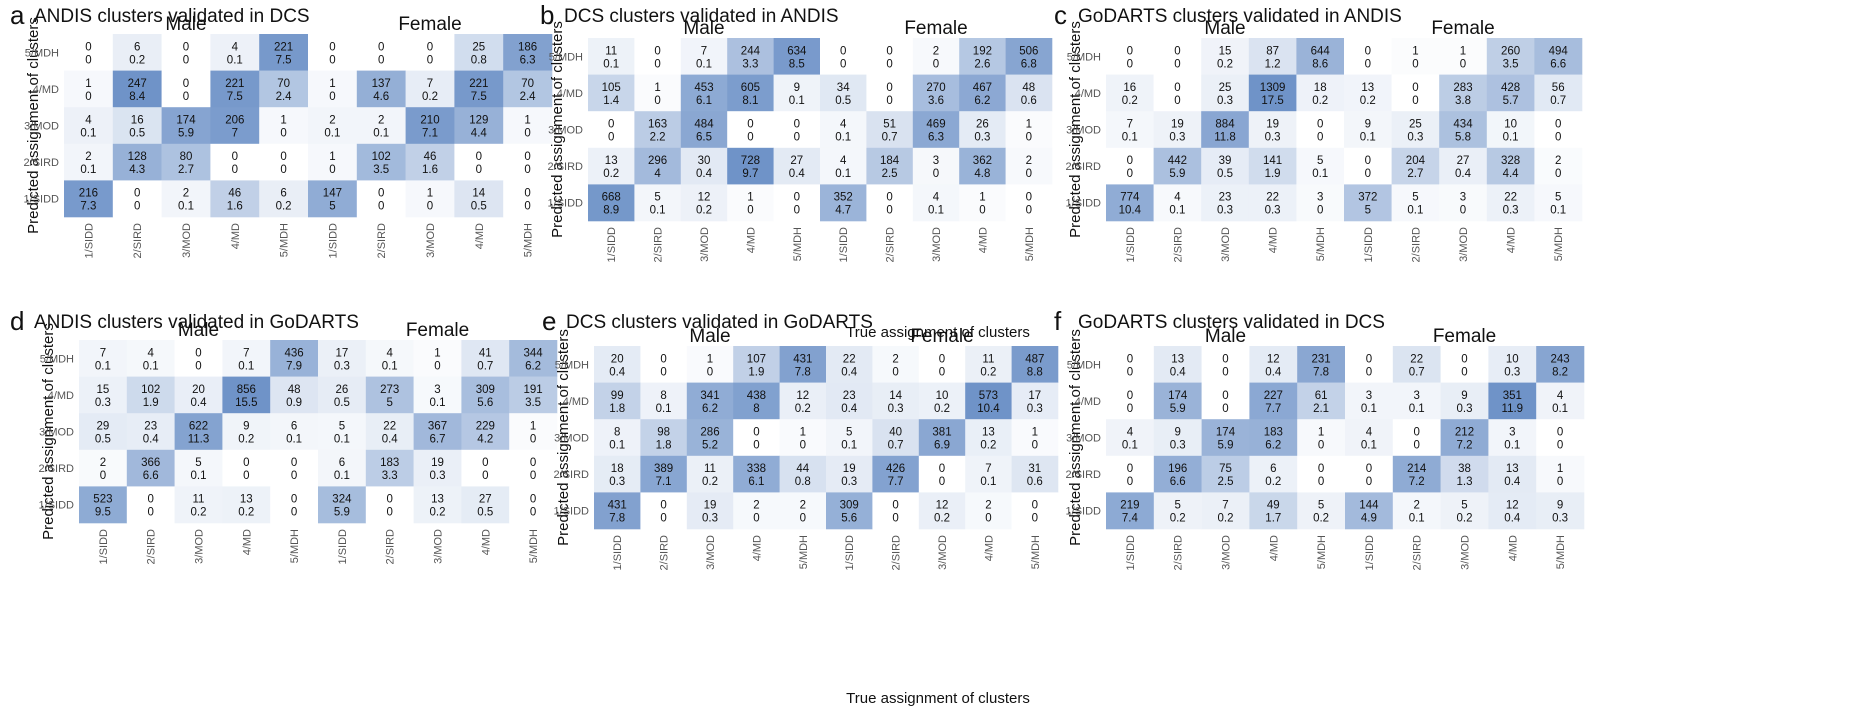 Image resolution: width=1857 pixels, height=709 pixels. I want to click on cell-count-label: 25, so click(478, 47).